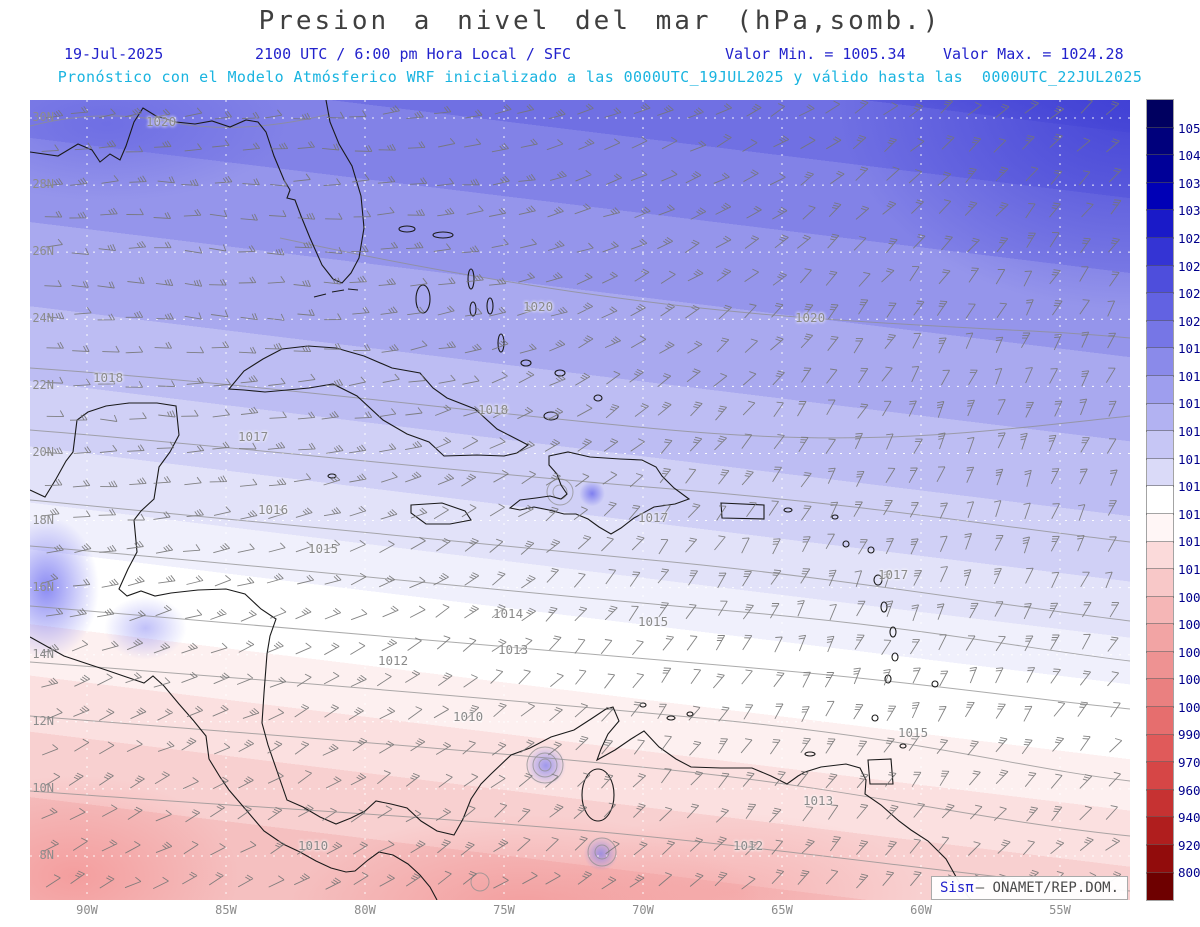 The image size is (1200, 927). What do you see at coordinates (1189, 680) in the screenshot?
I see `colorbar-tick-label: 1002` at bounding box center [1189, 680].